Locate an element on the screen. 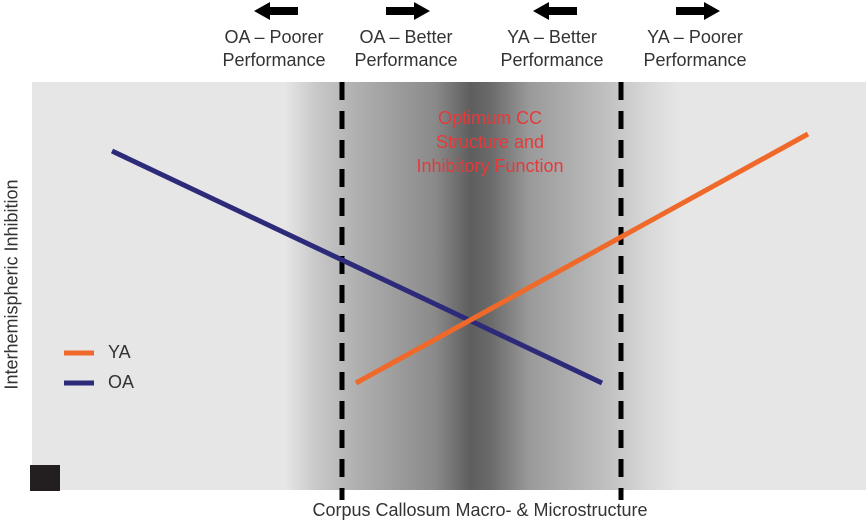 The width and height of the screenshot is (866, 524). legend-ya-label: YA is located at coordinates (119, 352).